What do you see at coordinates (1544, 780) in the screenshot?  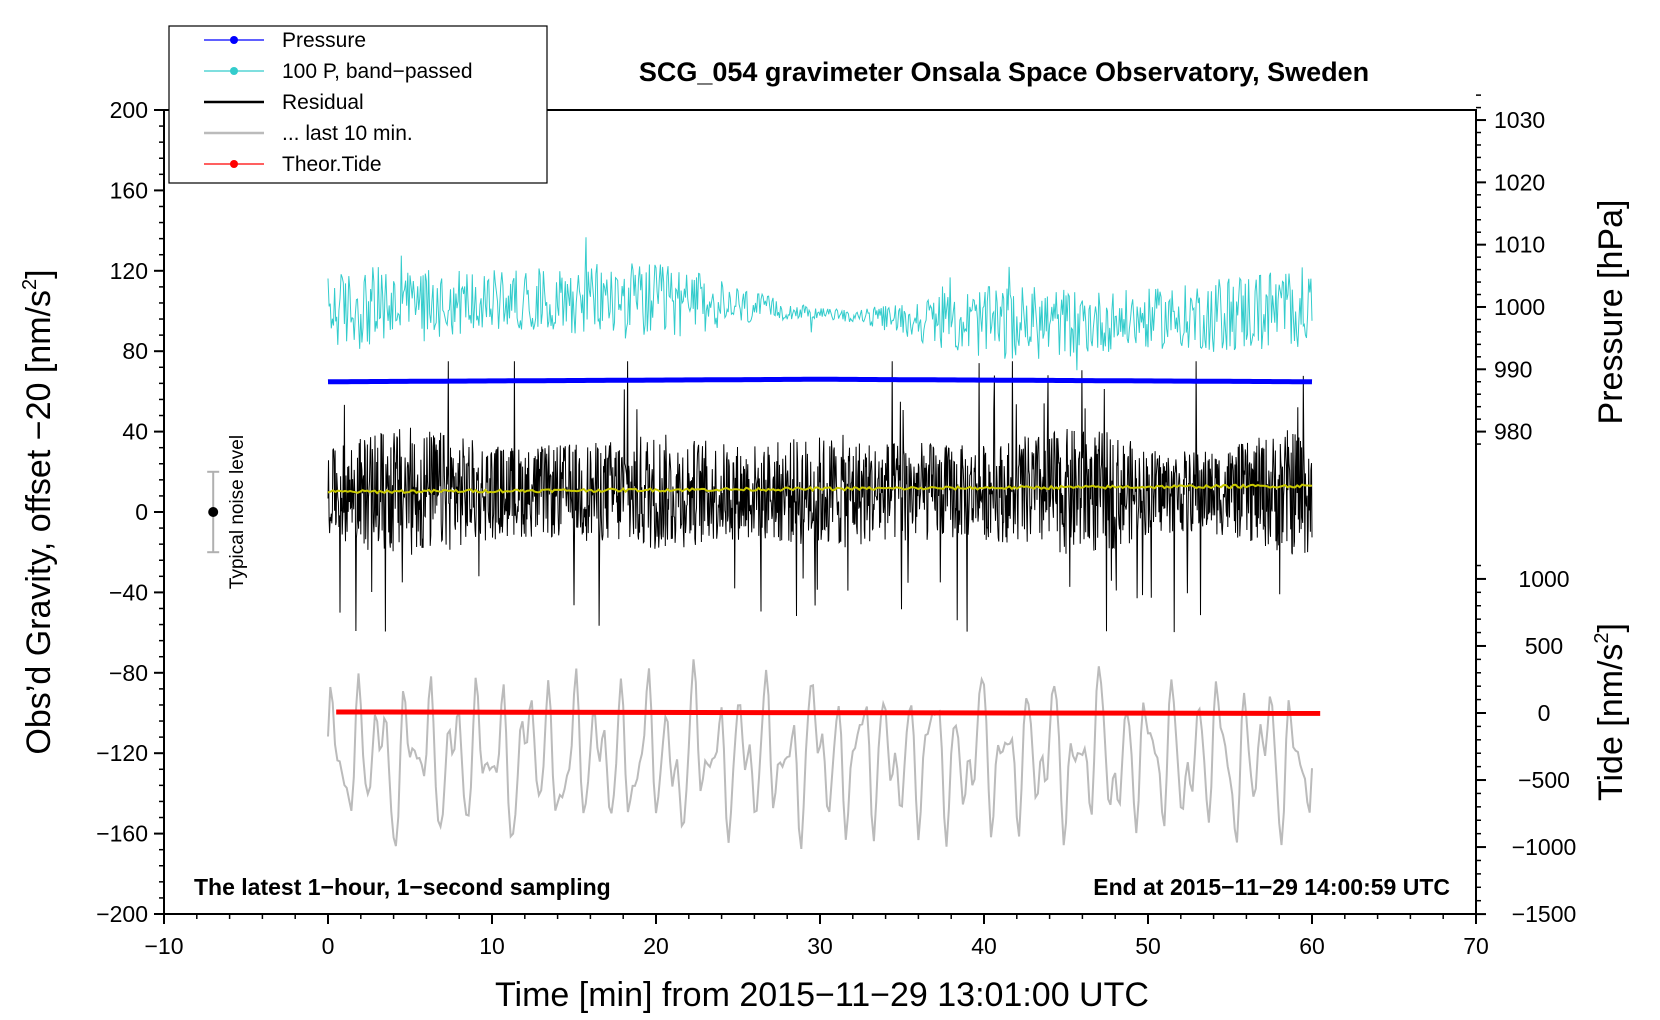 I see `tide-tick-label: −500` at bounding box center [1544, 780].